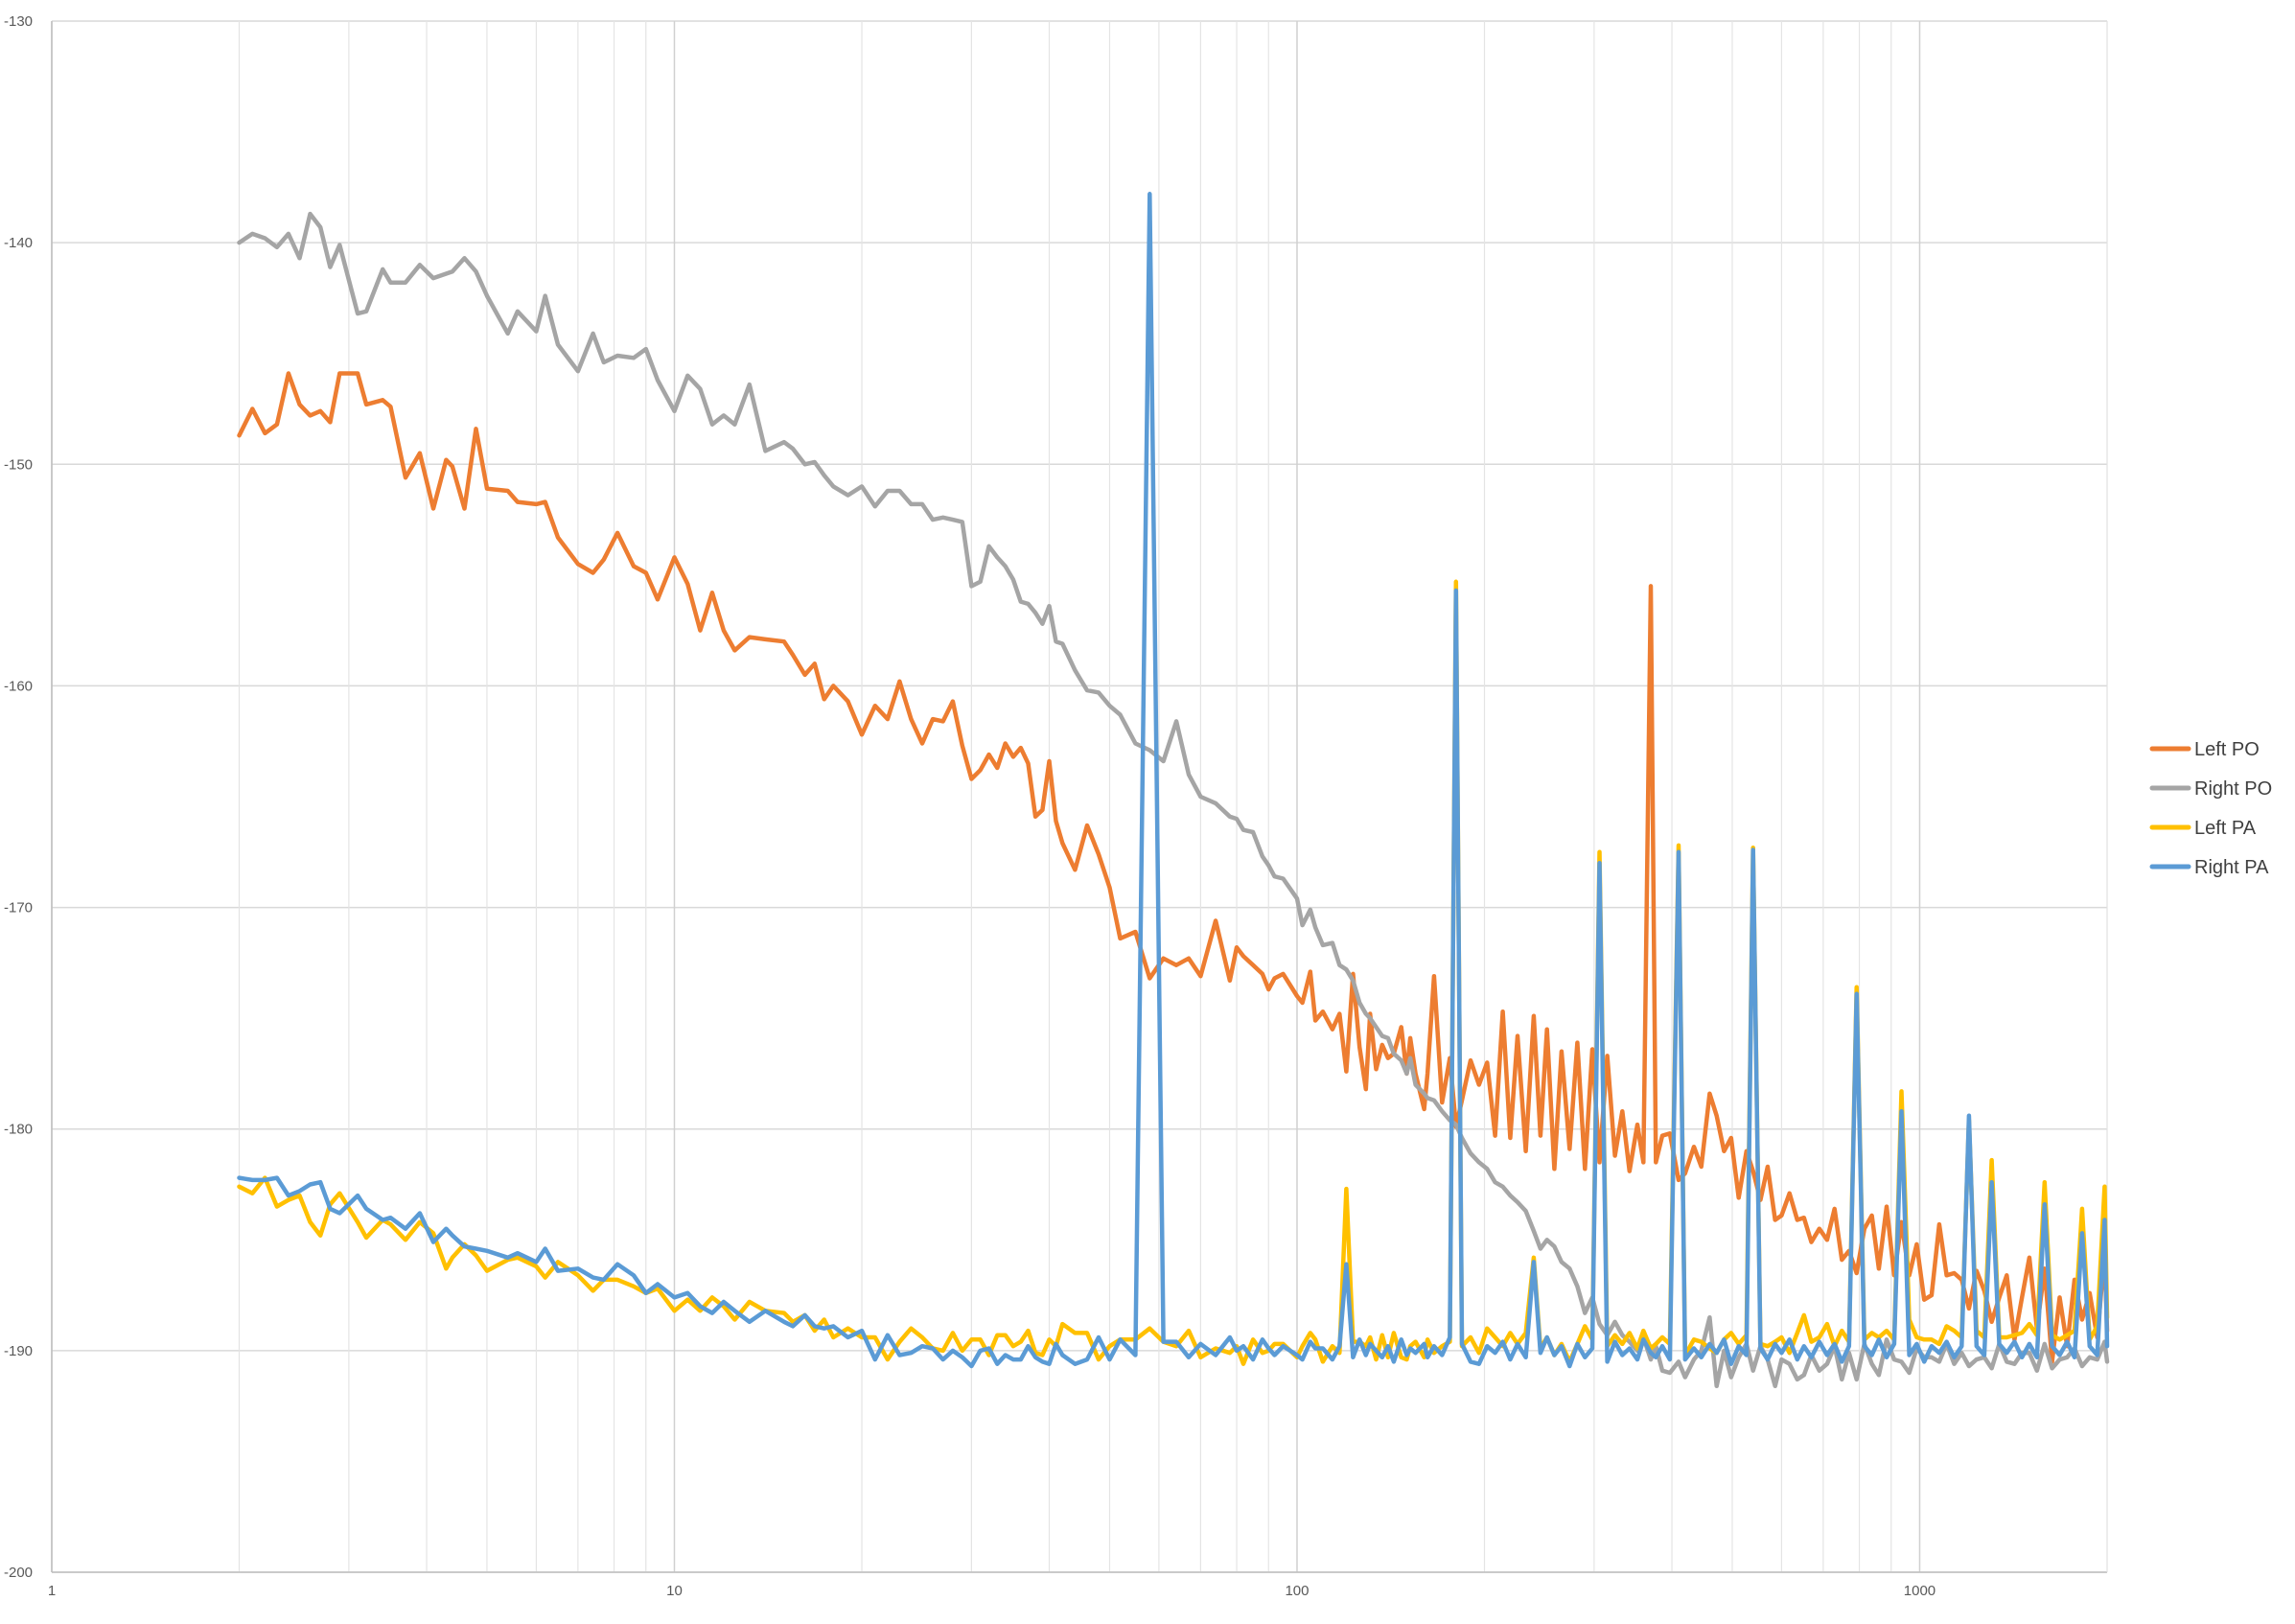  Describe the element at coordinates (2210, 809) in the screenshot. I see `legend: Left PO Right PO Left PA Right PA` at that location.